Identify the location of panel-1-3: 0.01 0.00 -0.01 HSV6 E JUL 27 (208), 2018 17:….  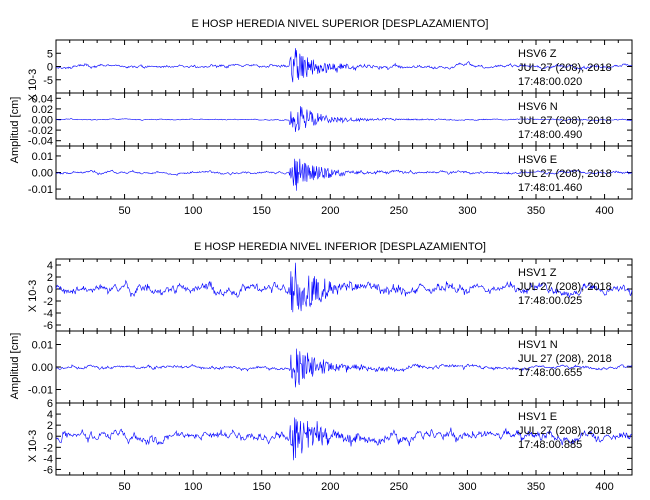
(330, 172).